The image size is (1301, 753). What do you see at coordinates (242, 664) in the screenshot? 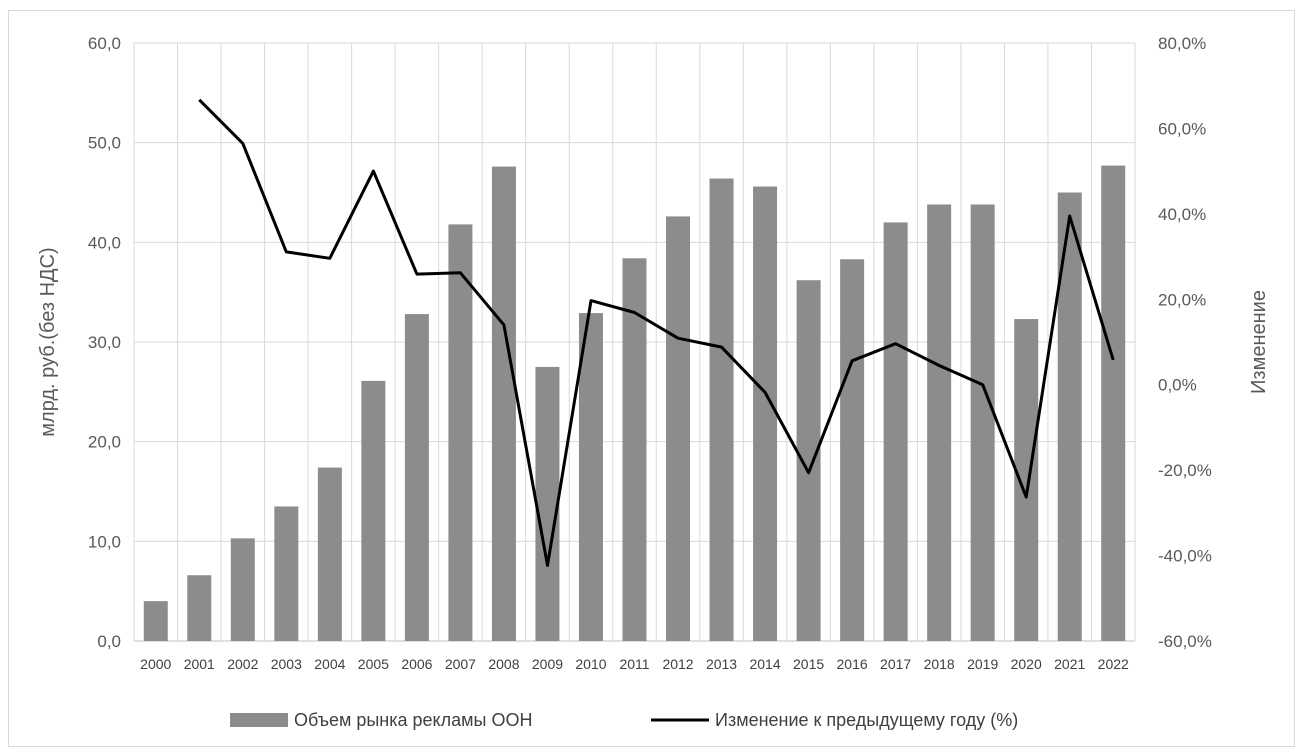
I see `x-tick-label: 2002` at bounding box center [242, 664].